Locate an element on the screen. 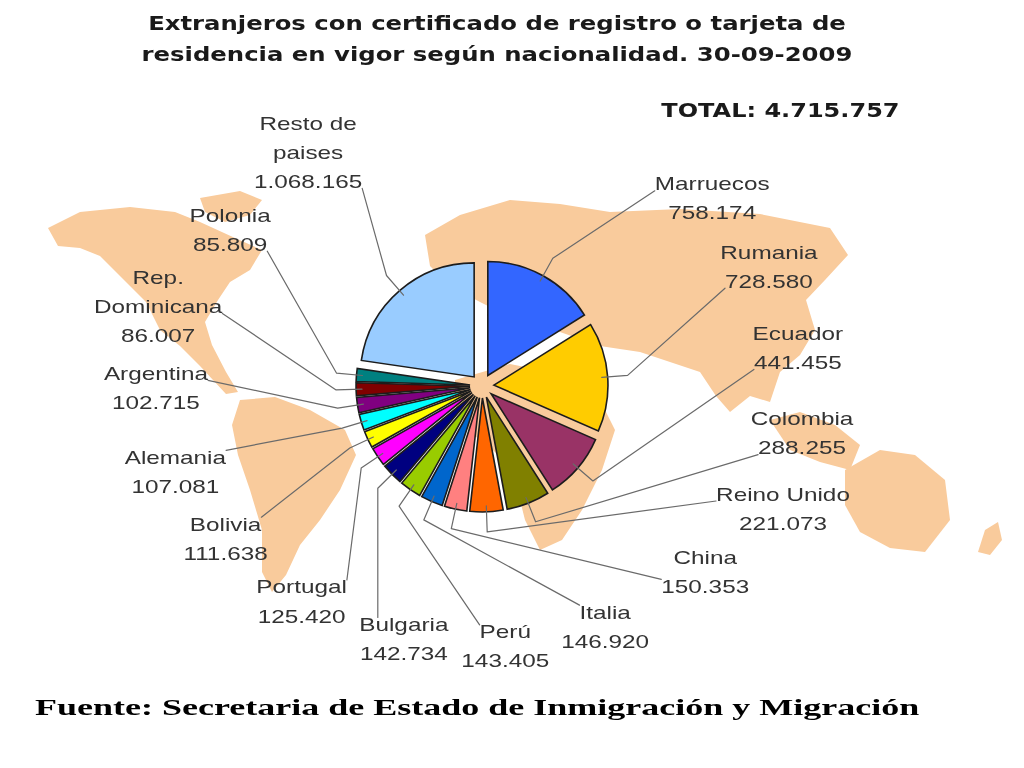 This screenshot has width=1024, height=768. slice-label: Alemania is located at coordinates (176, 457).